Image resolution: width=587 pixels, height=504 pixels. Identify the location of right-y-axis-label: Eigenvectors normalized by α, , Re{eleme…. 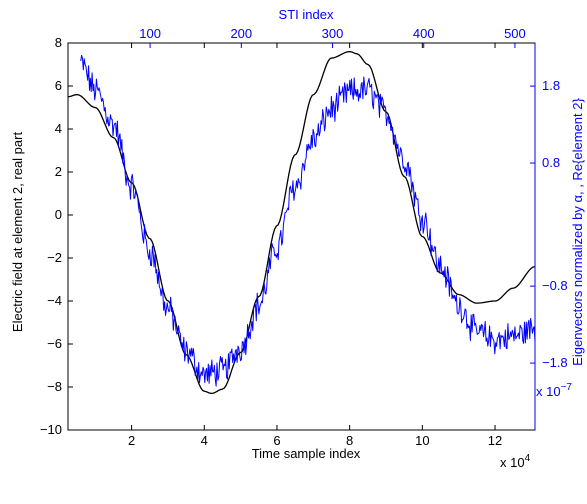
(577, 232).